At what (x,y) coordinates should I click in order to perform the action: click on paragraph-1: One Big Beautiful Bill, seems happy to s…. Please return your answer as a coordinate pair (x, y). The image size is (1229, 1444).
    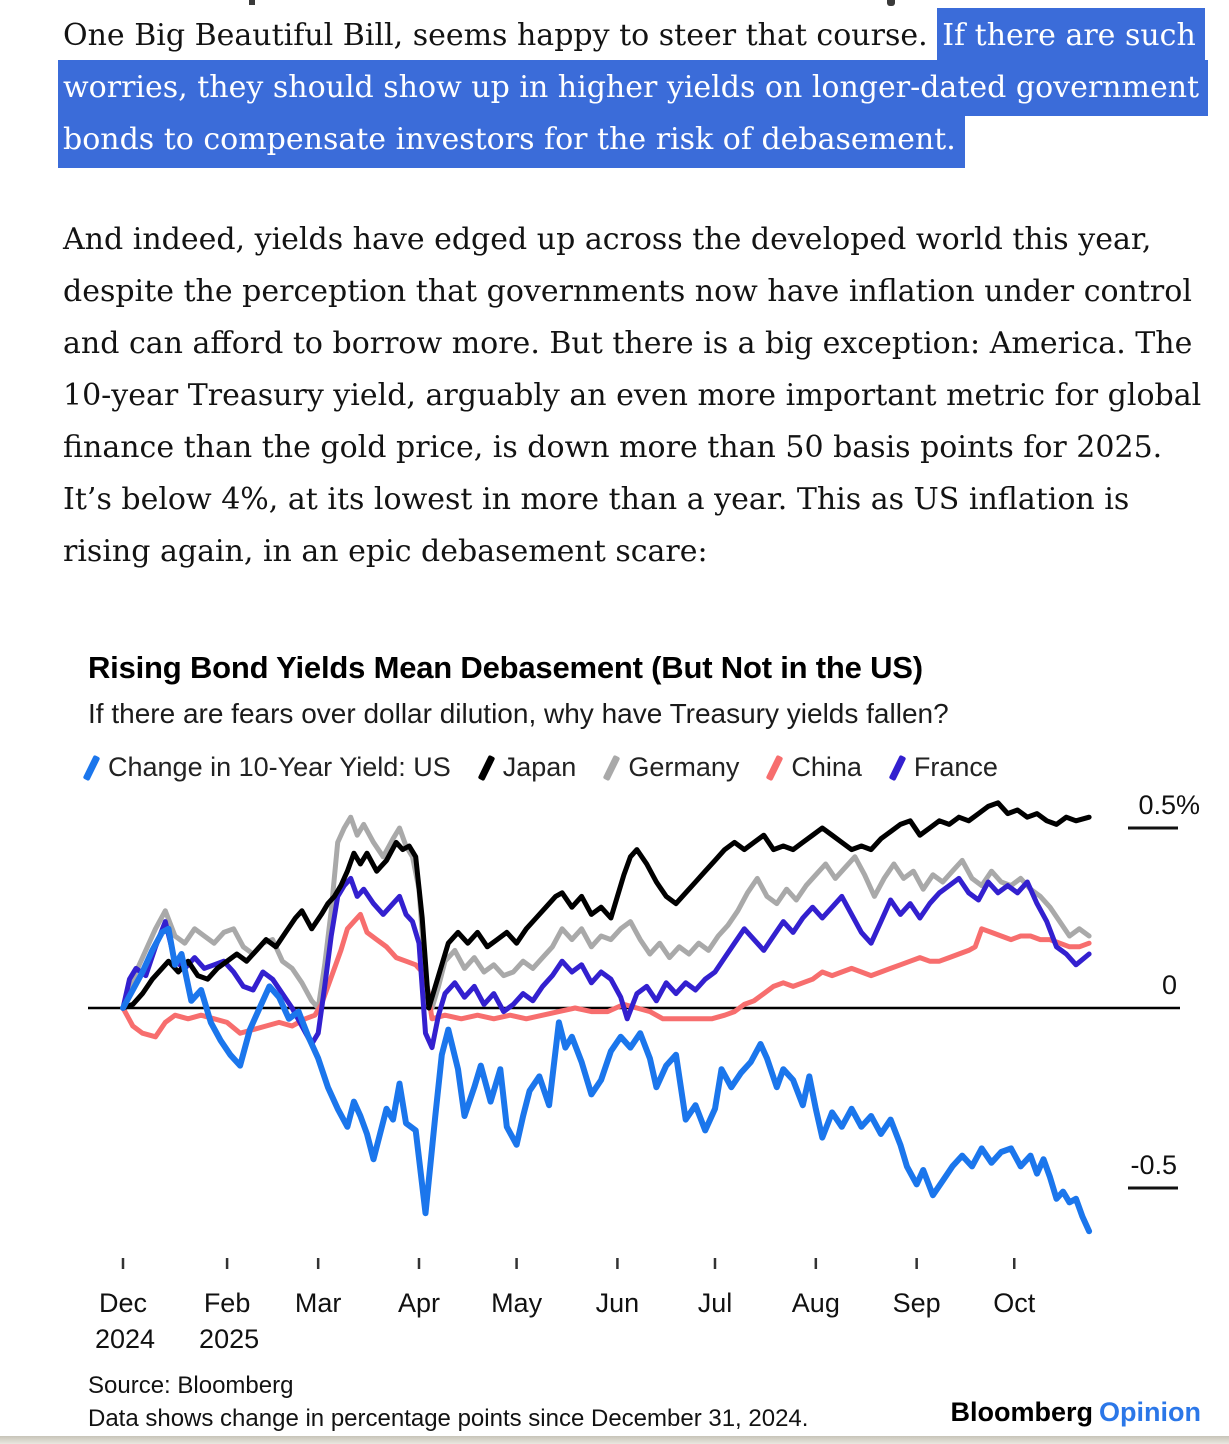
    Looking at the image, I should click on (633, 88).